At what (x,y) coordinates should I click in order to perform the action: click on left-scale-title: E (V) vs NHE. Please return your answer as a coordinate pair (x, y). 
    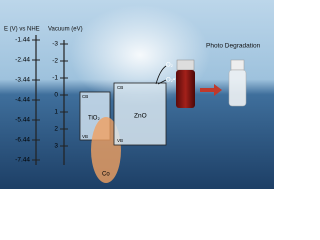
    Looking at the image, I should click on (22, 30).